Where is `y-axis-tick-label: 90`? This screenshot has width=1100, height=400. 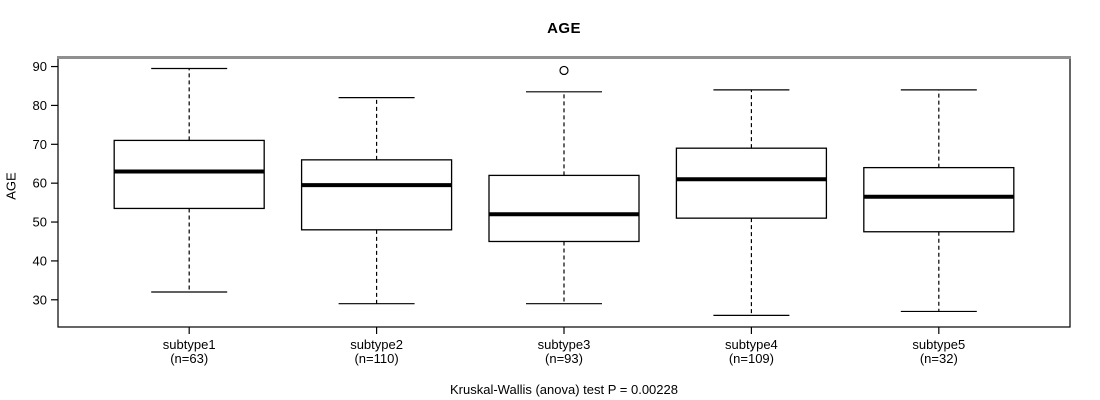
y-axis-tick-label: 90 is located at coordinates (40, 66).